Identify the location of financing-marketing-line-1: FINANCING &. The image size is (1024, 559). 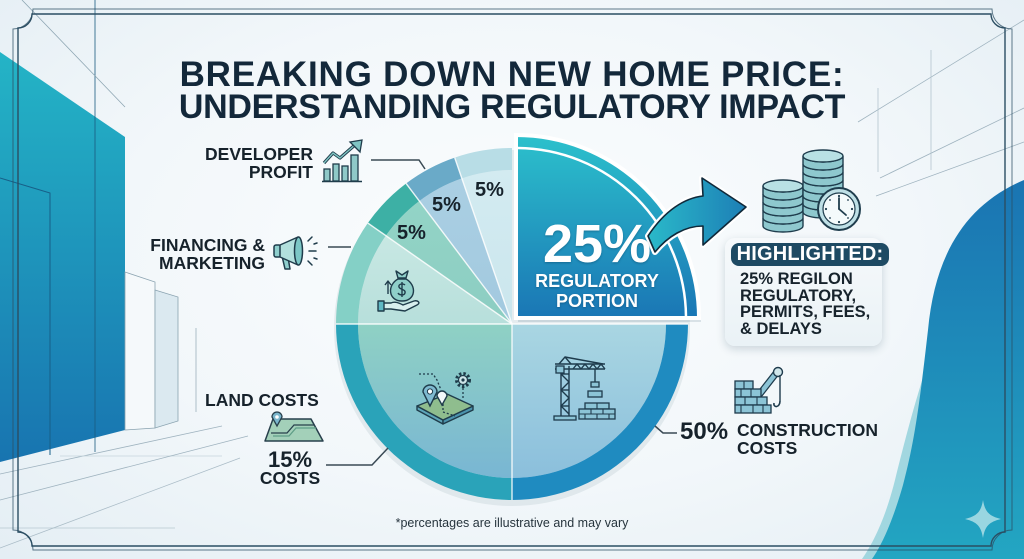
(207, 245).